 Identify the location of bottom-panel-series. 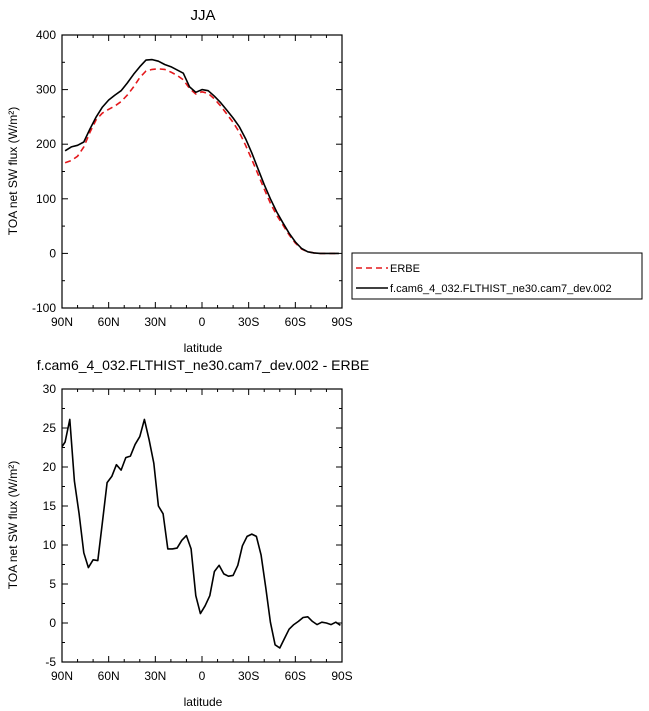
(201, 533).